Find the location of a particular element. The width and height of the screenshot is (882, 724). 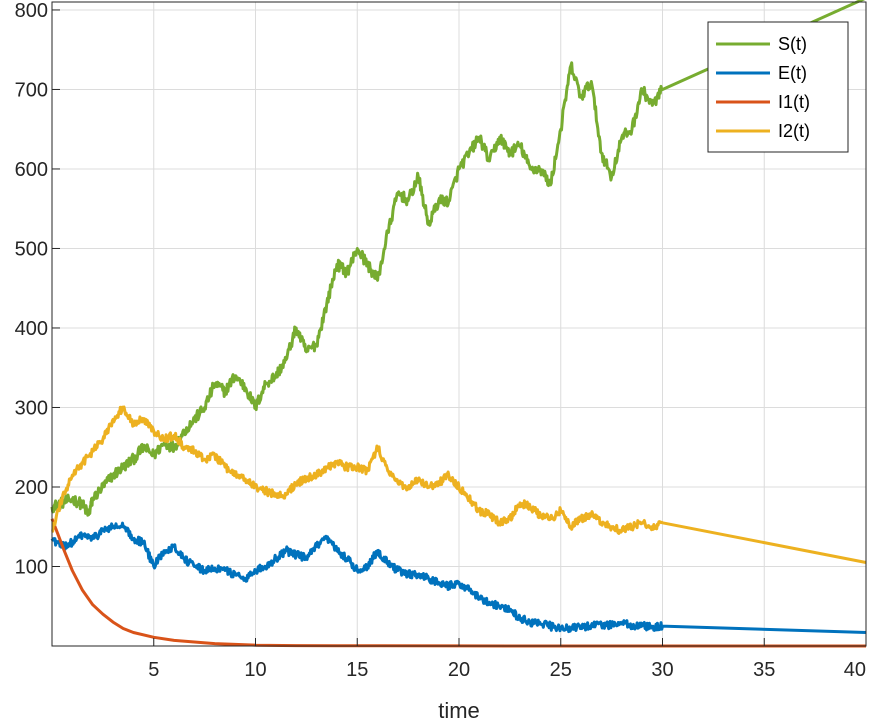

x-tick-label: 30 is located at coordinates (662, 670).